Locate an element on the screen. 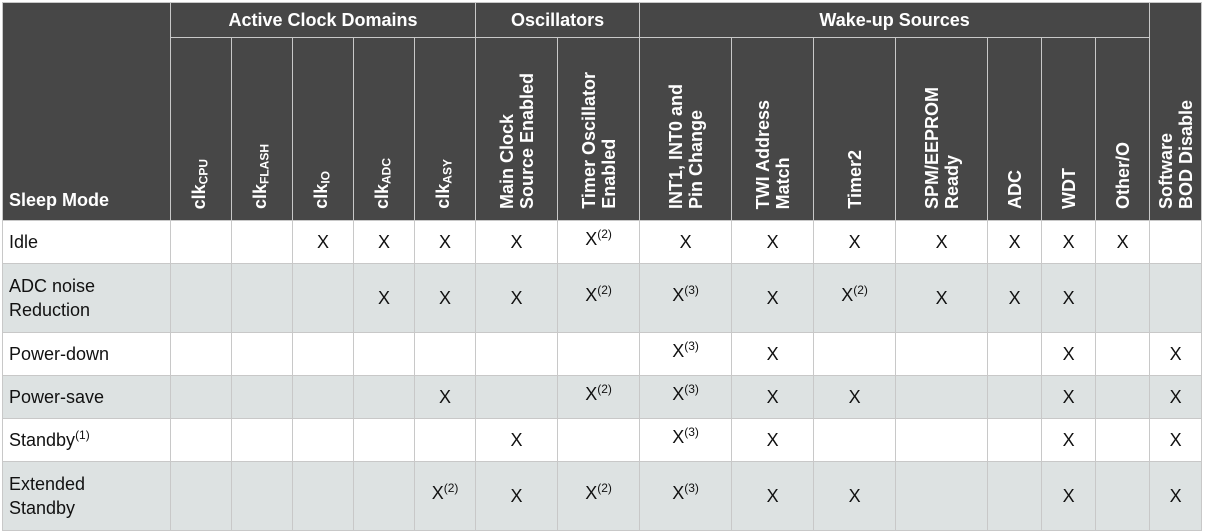  column-header-twi-address-match: TWI Address Match is located at coordinates (773, 129).